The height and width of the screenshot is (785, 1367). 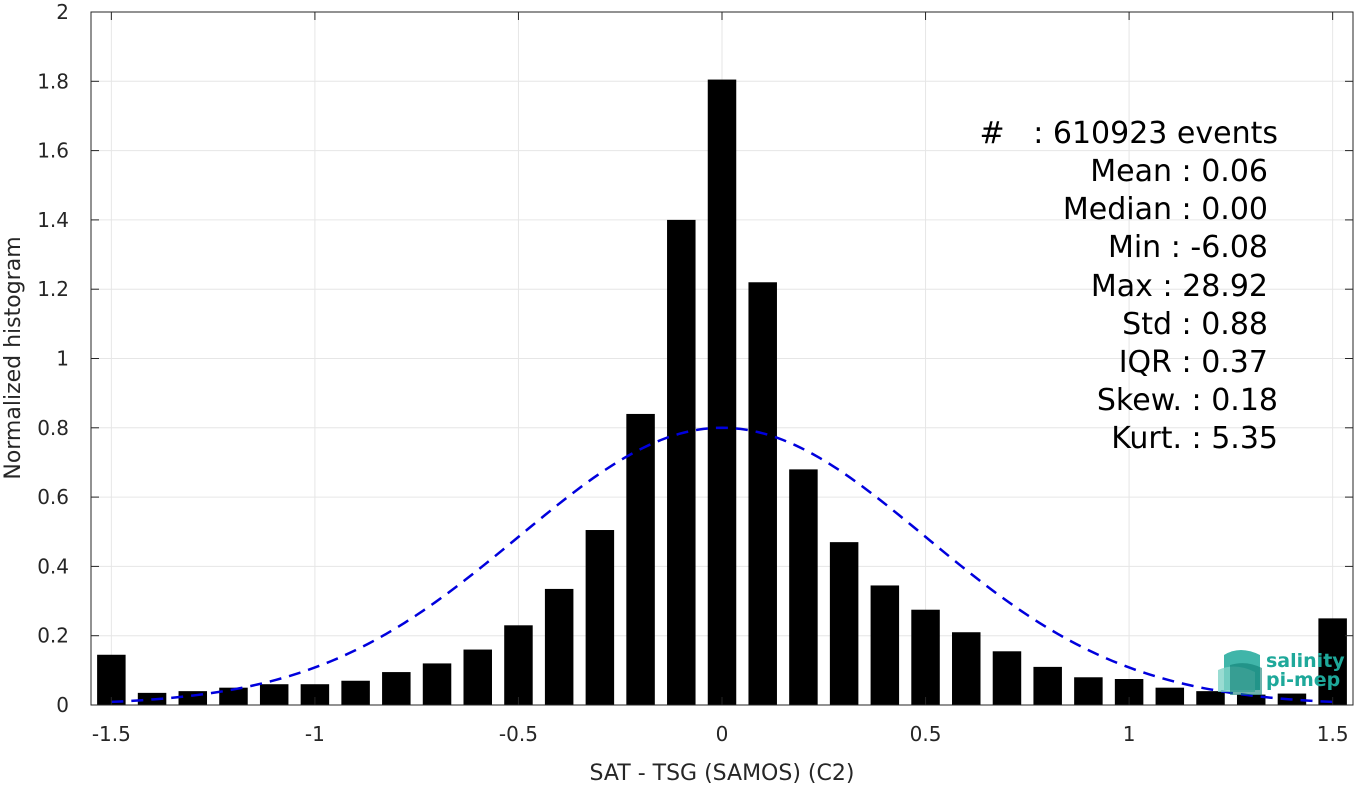 What do you see at coordinates (1165, 209) in the screenshot?
I see `stat-median: Median : 0.00` at bounding box center [1165, 209].